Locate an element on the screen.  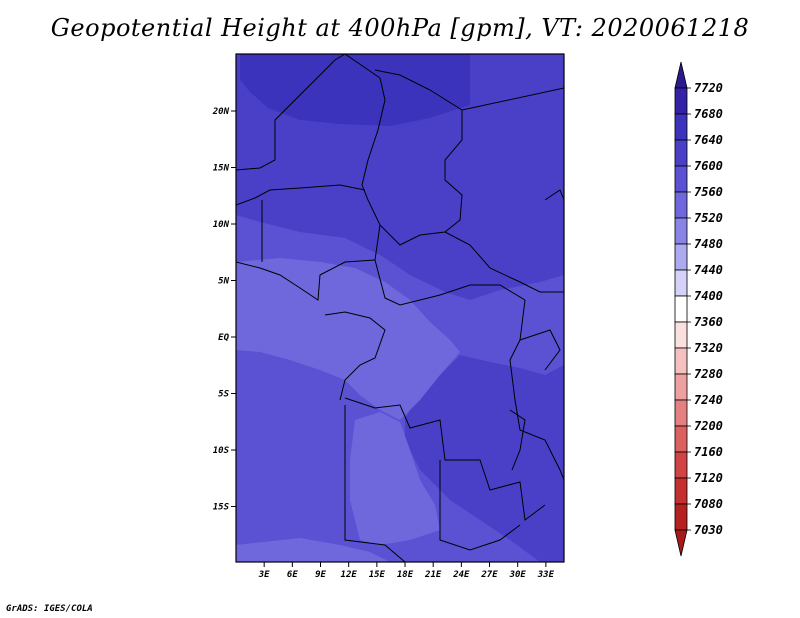
lon-label: 24E is located at coordinates (461, 575).